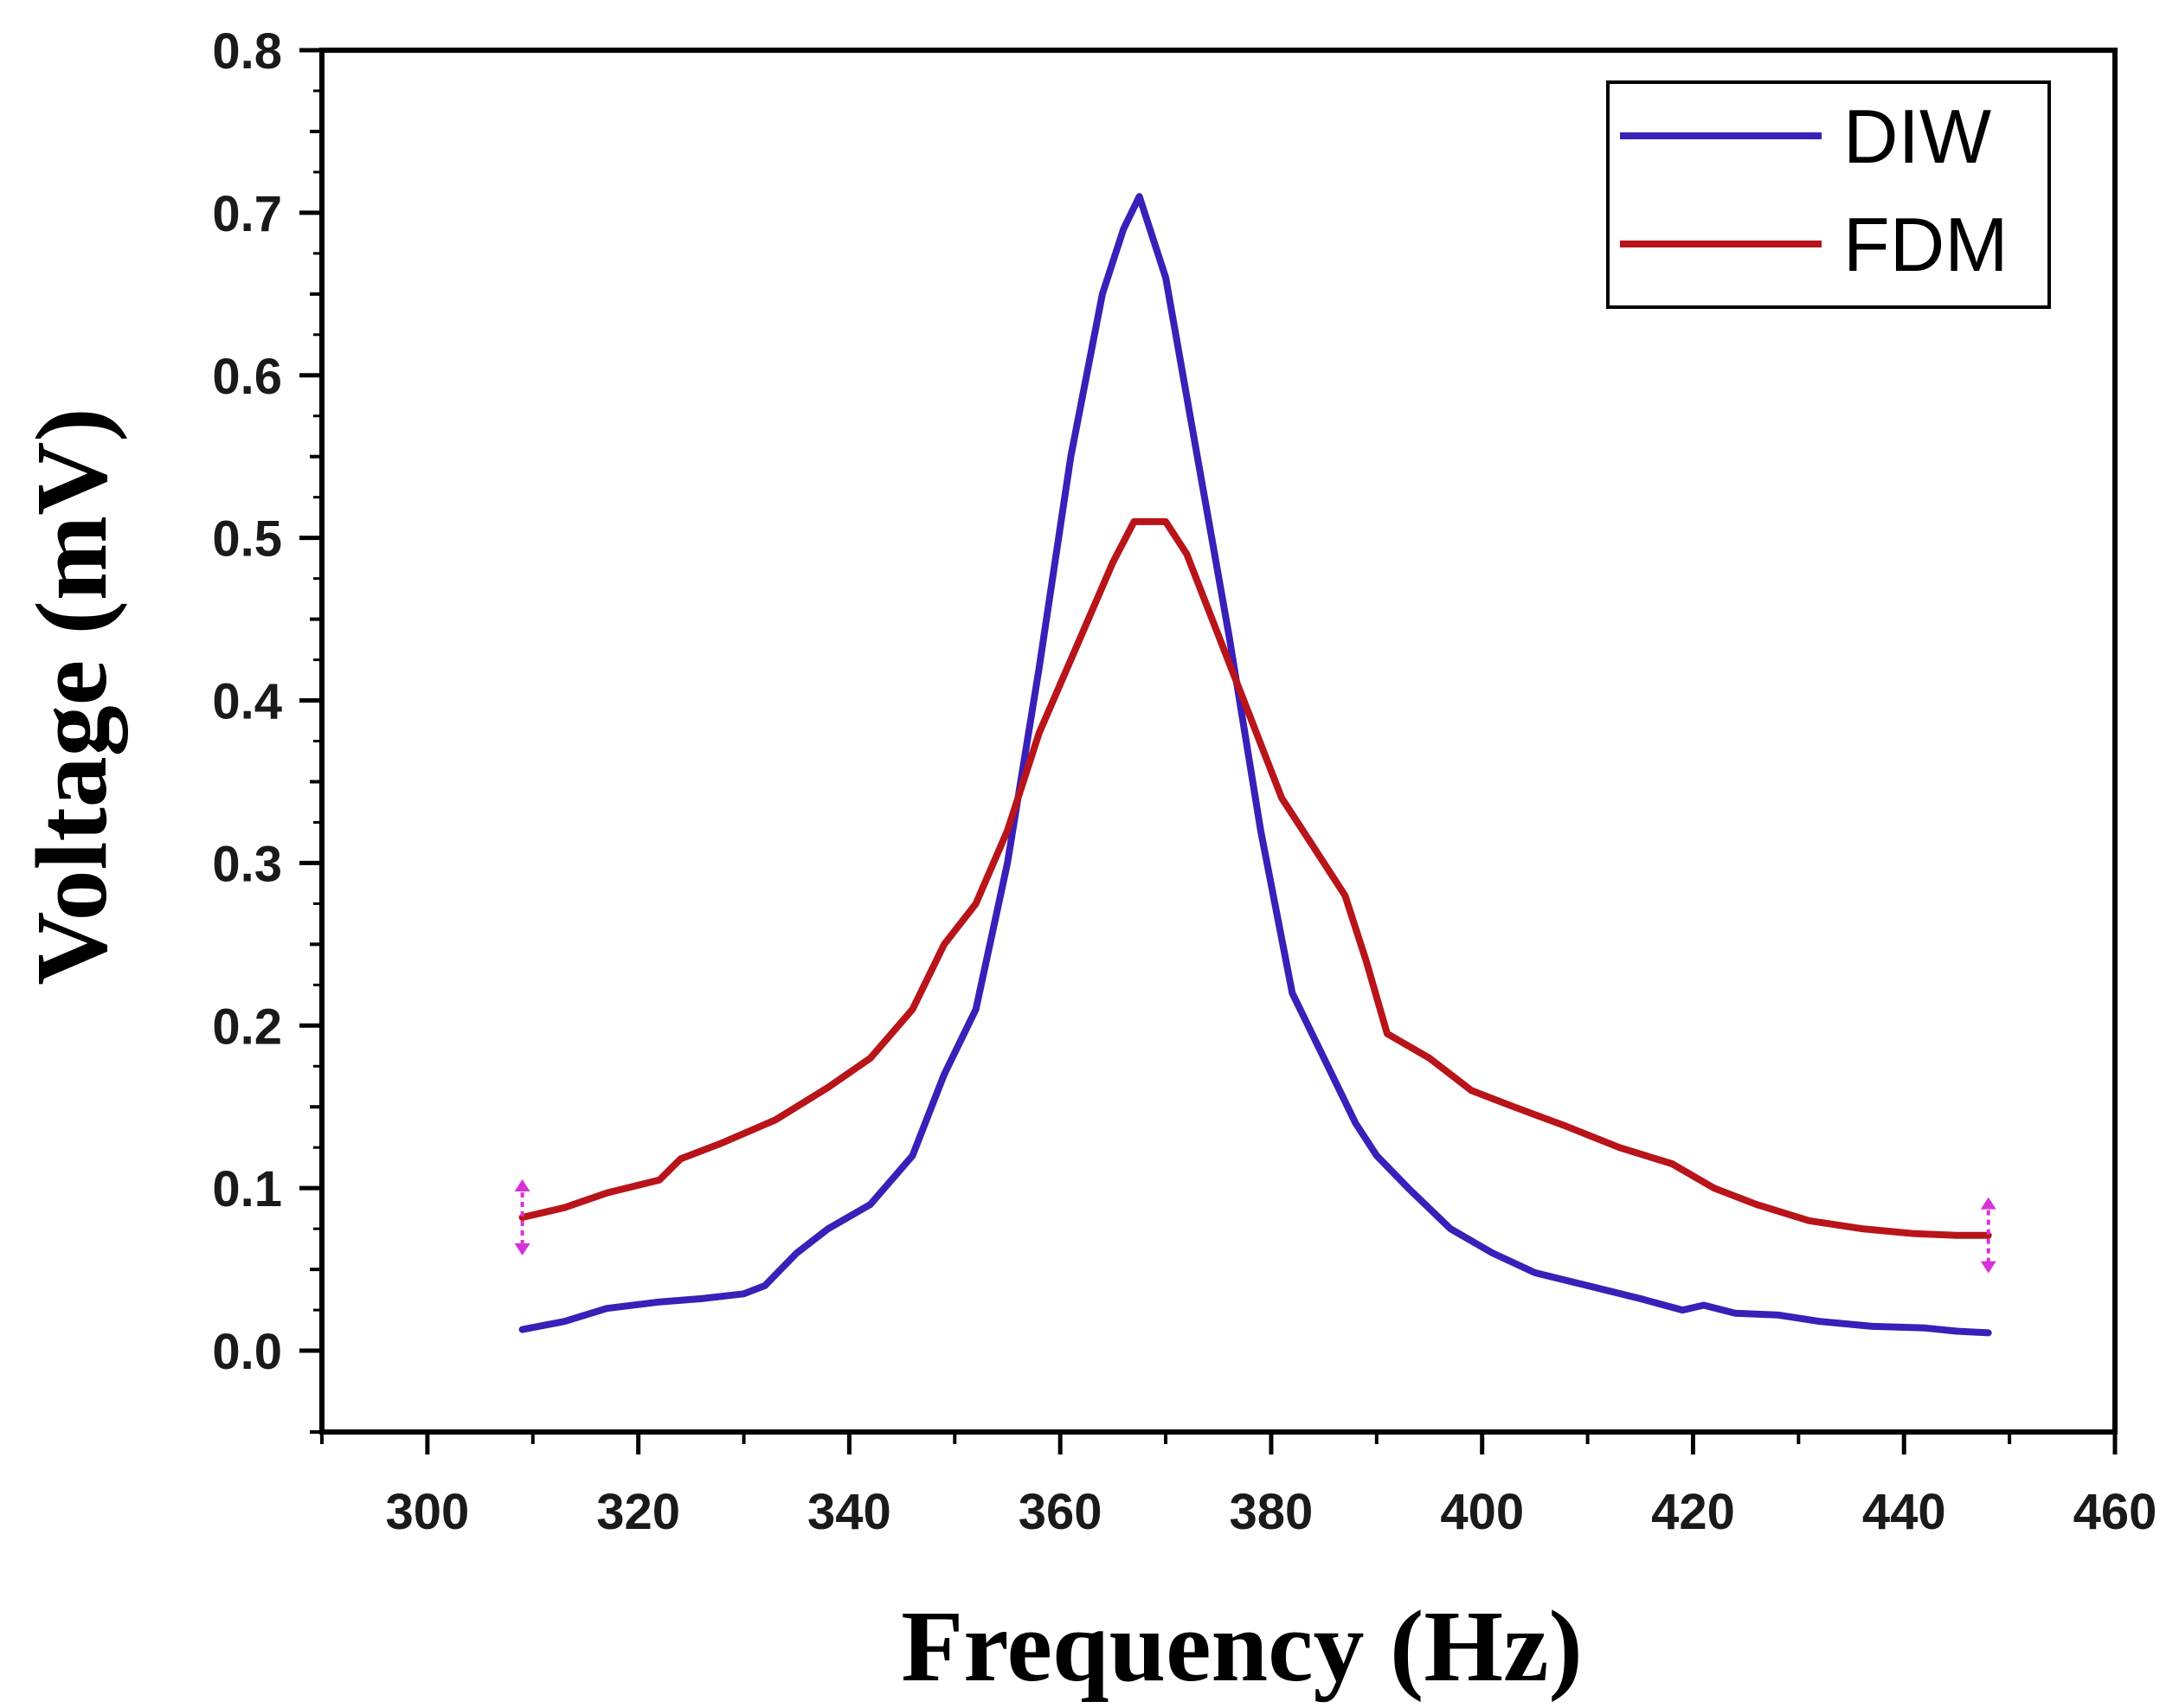  Describe the element at coordinates (1060, 1512) in the screenshot. I see `x-tick-label: 360` at that location.